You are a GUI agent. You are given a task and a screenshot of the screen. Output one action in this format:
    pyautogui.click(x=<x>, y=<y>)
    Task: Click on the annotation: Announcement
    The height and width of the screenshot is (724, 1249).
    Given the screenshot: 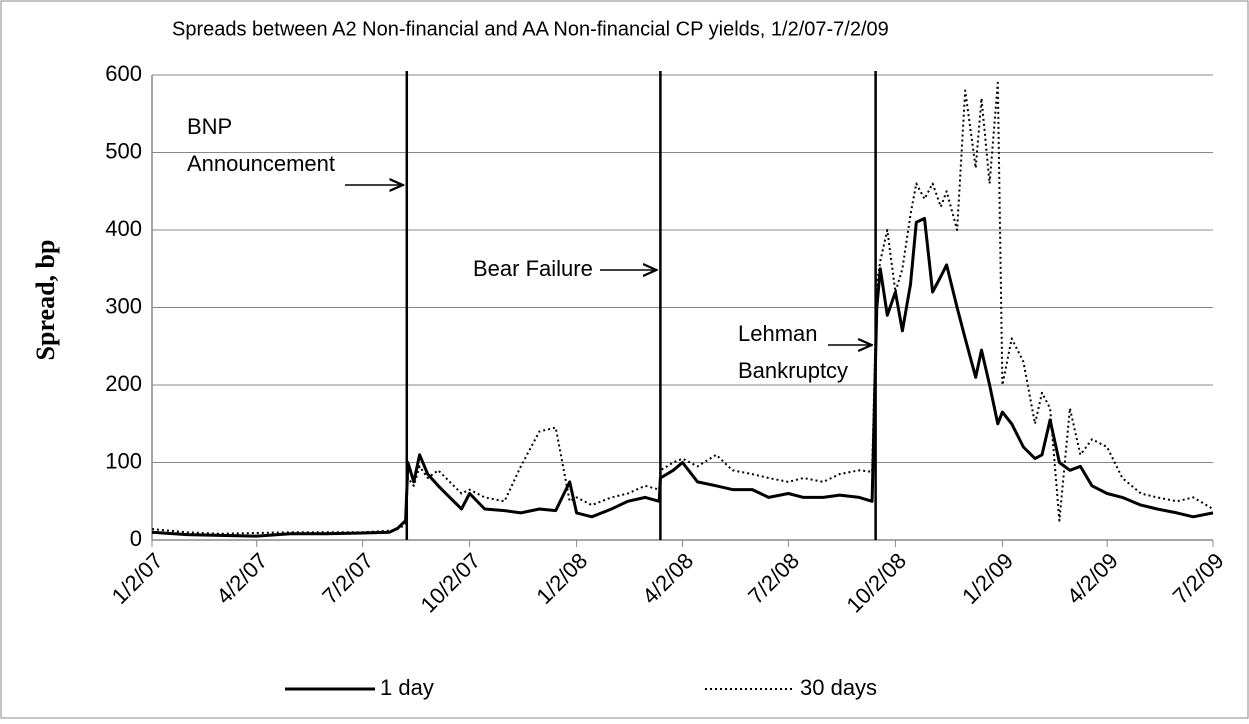 What is the action you would take?
    pyautogui.click(x=261, y=163)
    